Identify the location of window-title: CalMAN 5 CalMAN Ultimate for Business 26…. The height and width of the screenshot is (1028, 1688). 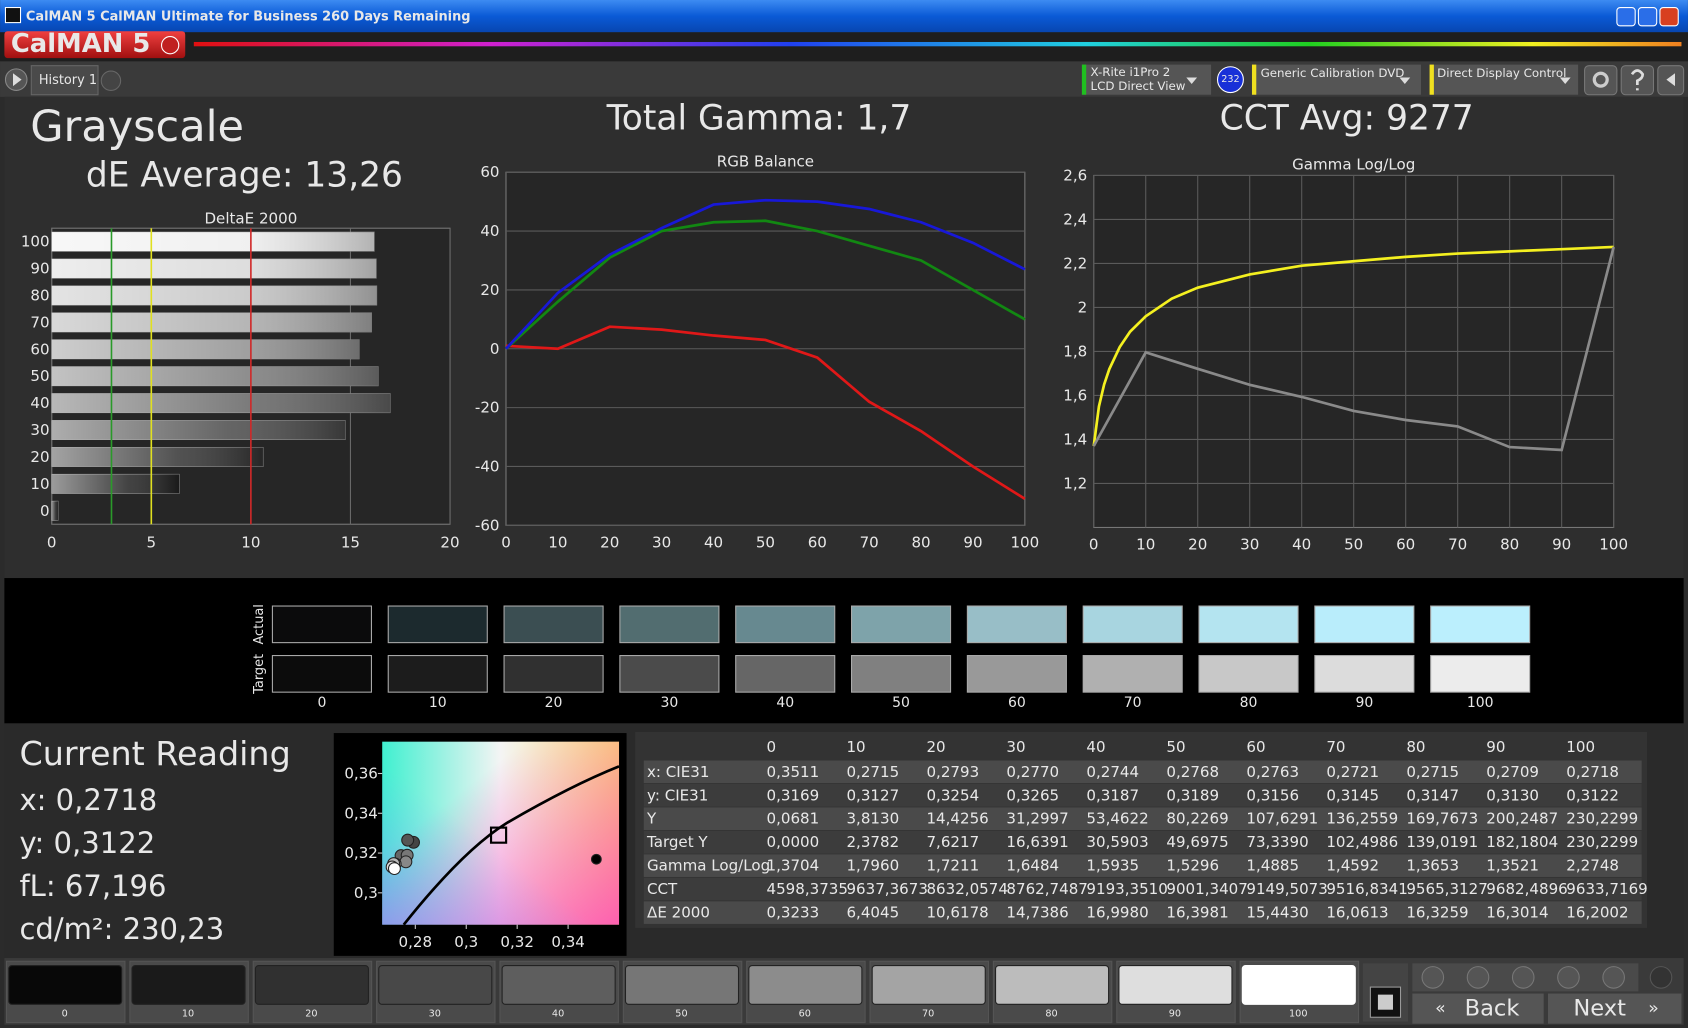
(248, 17).